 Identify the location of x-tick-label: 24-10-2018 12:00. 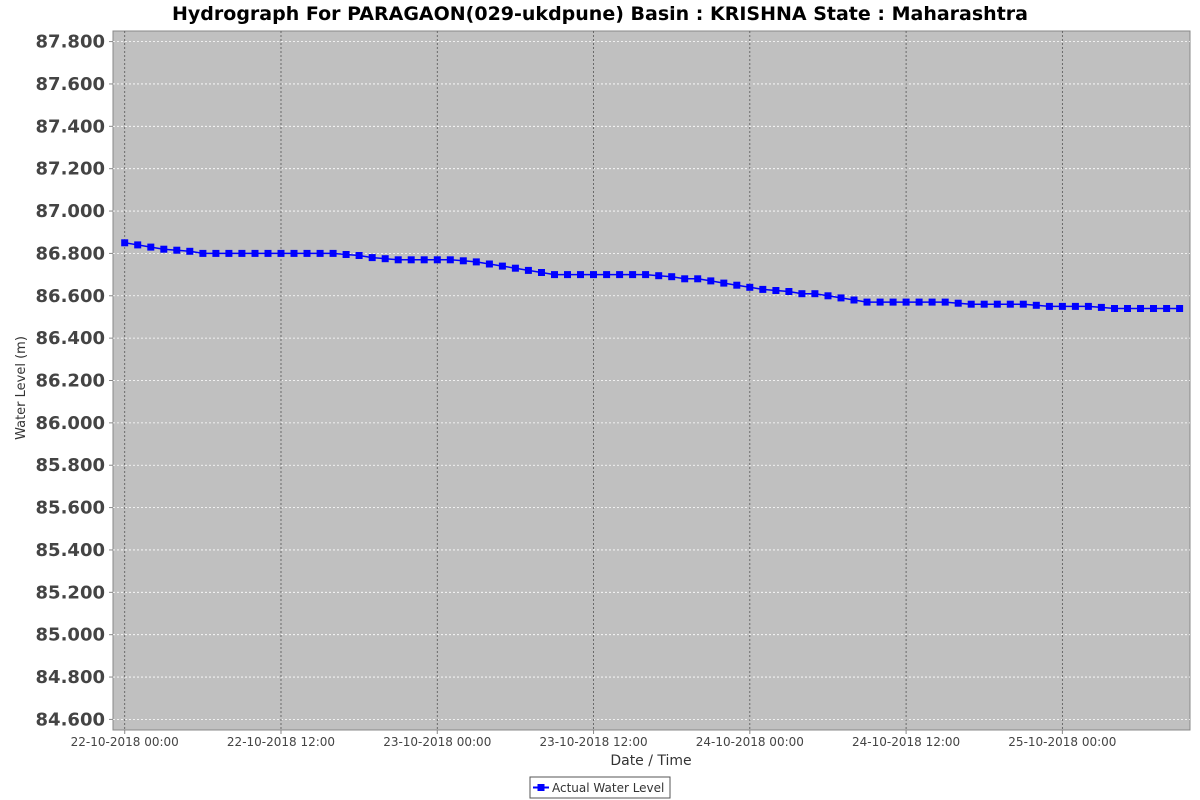
(906, 742).